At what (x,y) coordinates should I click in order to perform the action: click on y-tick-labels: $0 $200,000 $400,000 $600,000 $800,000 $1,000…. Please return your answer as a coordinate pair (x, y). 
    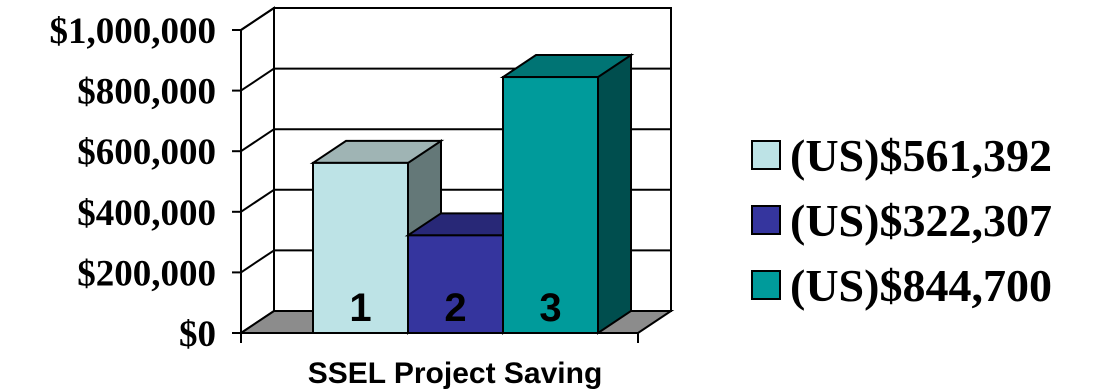
    Looking at the image, I should click on (133, 183).